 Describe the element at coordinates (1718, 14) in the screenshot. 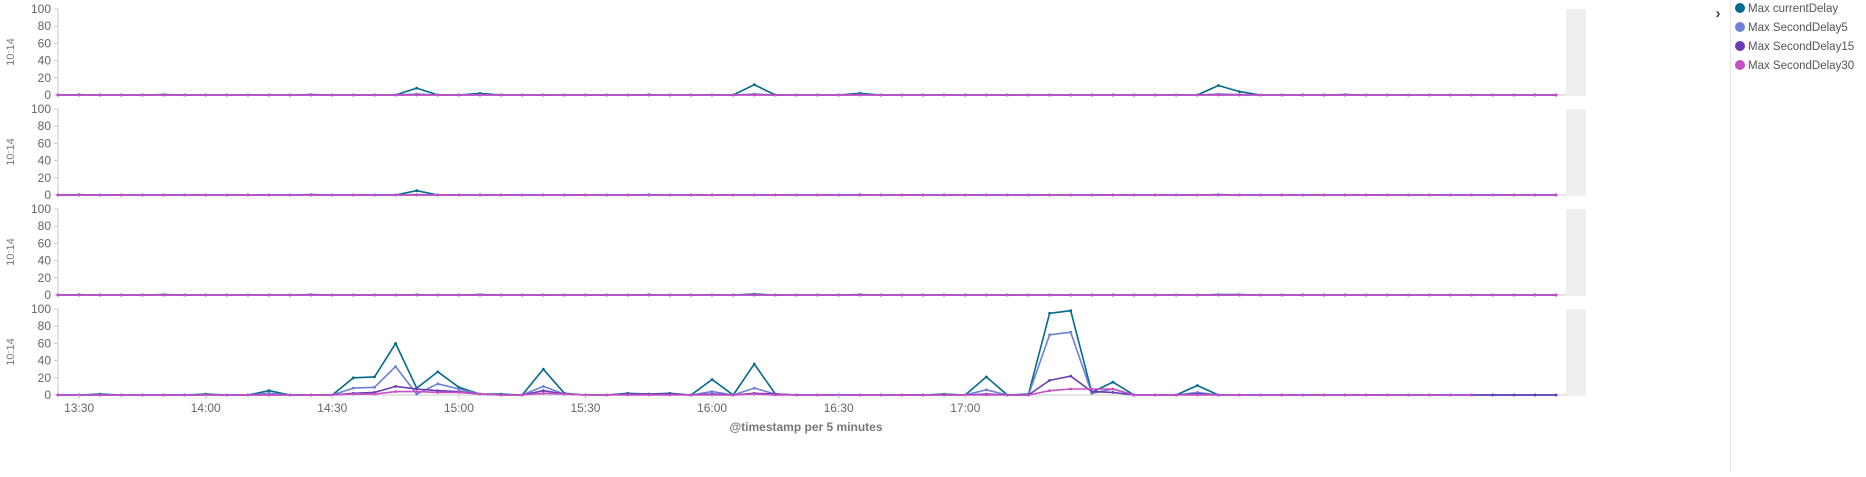

I see `legend-toggle-button: ›` at that location.